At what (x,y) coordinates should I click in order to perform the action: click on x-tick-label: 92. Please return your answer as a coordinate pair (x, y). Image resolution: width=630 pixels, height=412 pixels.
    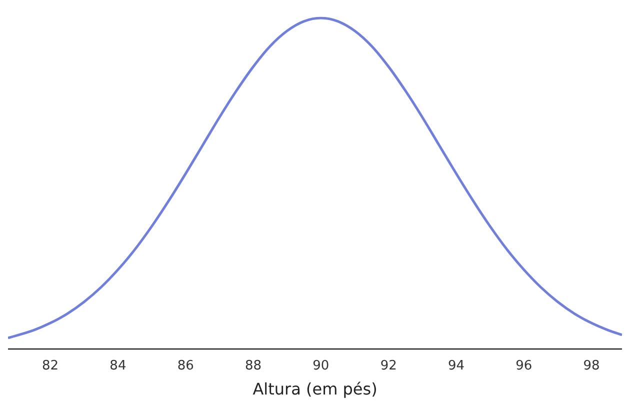
    Looking at the image, I should click on (388, 366).